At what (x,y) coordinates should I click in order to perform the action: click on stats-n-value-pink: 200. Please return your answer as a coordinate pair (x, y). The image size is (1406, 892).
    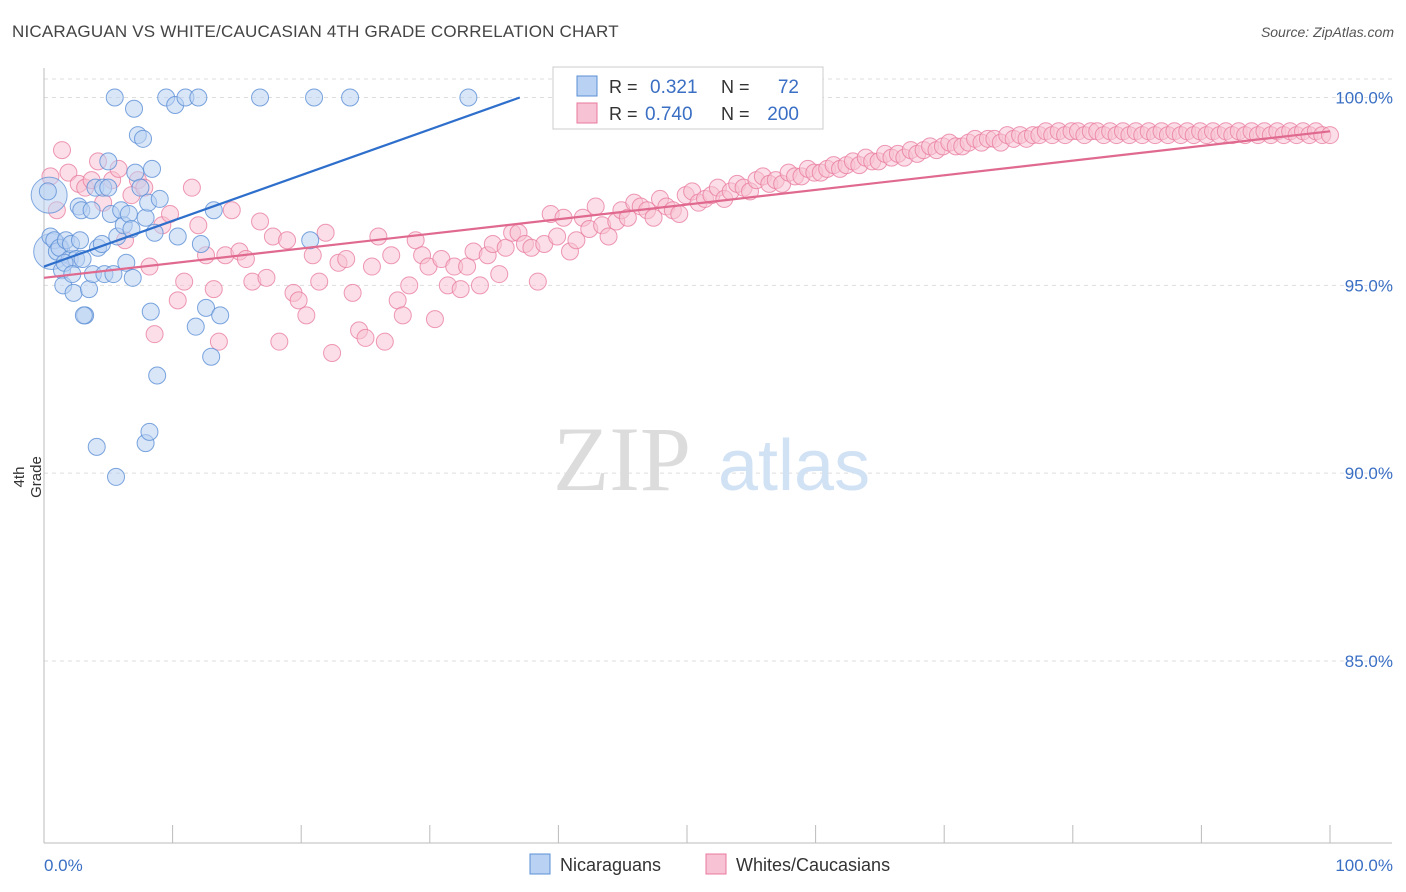
    Looking at the image, I should click on (783, 114).